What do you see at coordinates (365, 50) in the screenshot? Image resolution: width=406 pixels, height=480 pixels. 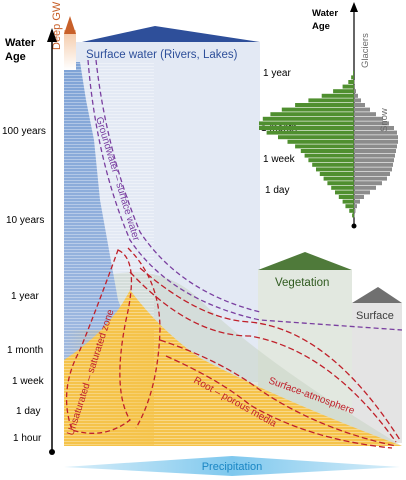 I see `glaciers-label: Glaciers` at bounding box center [365, 50].